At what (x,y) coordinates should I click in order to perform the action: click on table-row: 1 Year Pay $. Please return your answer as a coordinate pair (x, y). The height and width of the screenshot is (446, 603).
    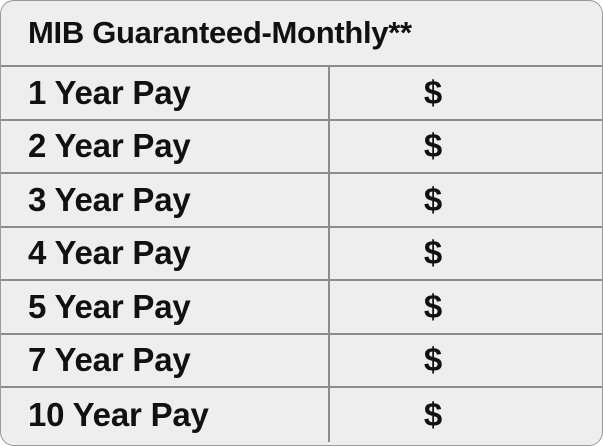
    Looking at the image, I should click on (301, 94).